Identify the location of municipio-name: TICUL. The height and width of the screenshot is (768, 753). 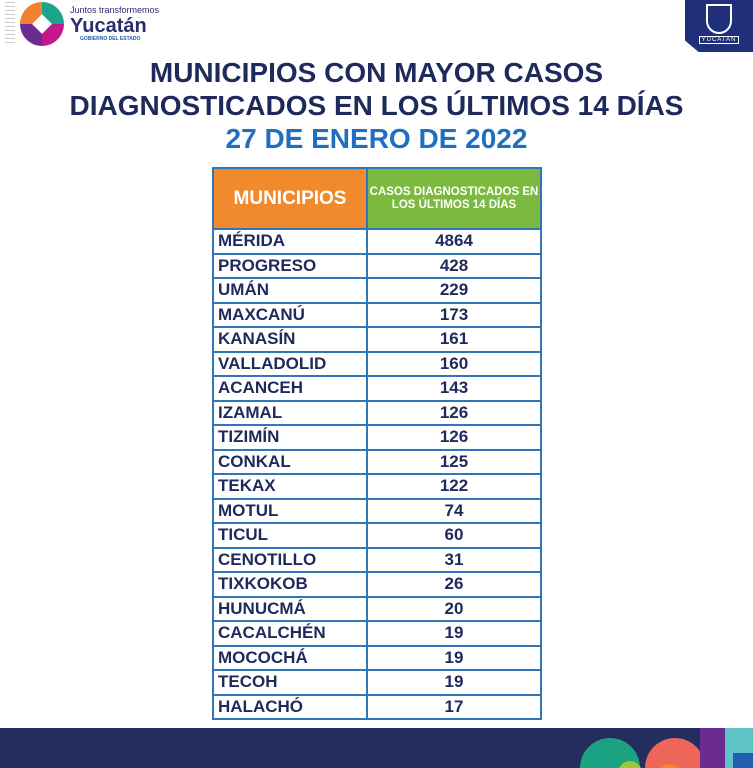
(290, 535).